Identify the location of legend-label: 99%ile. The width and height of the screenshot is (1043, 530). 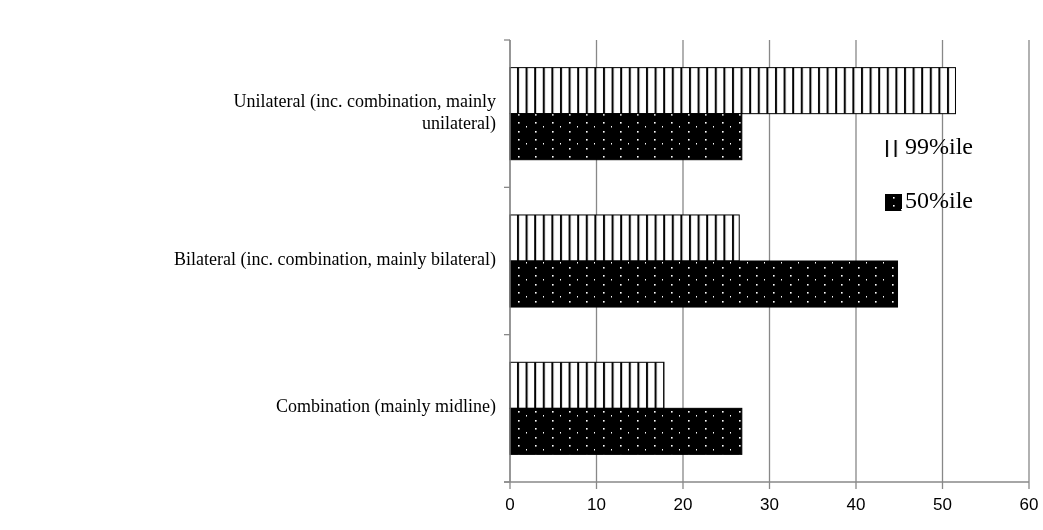
(939, 145).